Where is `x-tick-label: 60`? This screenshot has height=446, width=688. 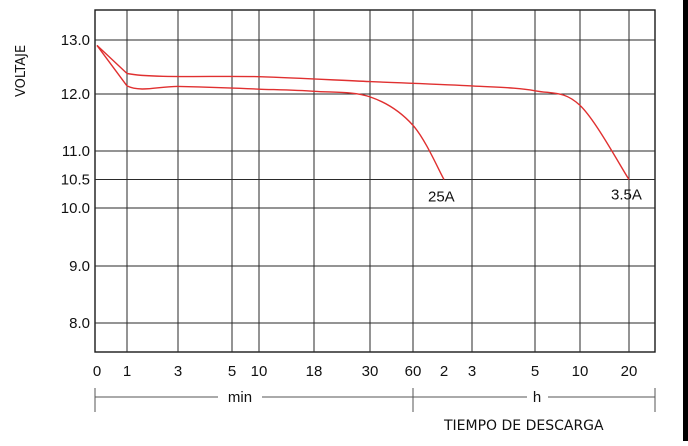
x-tick-label: 60 is located at coordinates (413, 371).